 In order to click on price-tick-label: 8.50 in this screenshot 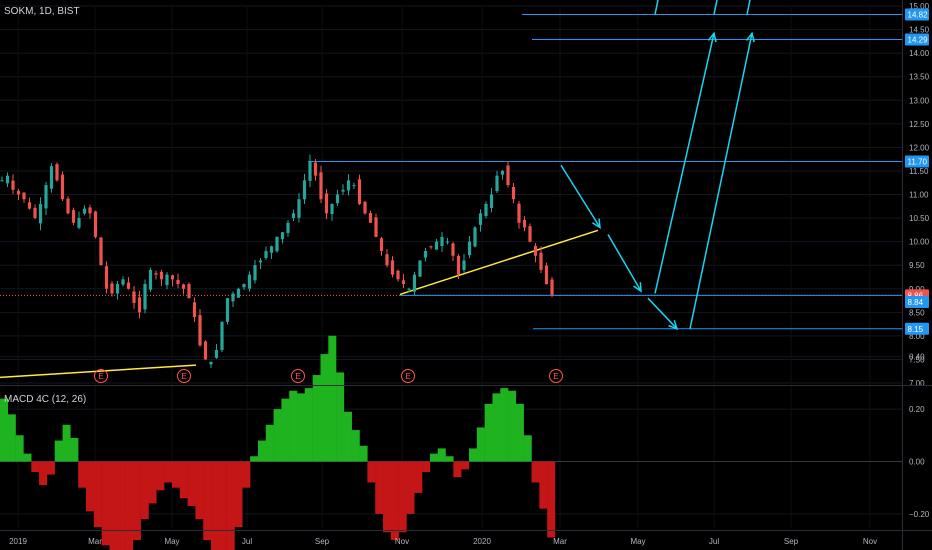, I will do `click(917, 312)`.